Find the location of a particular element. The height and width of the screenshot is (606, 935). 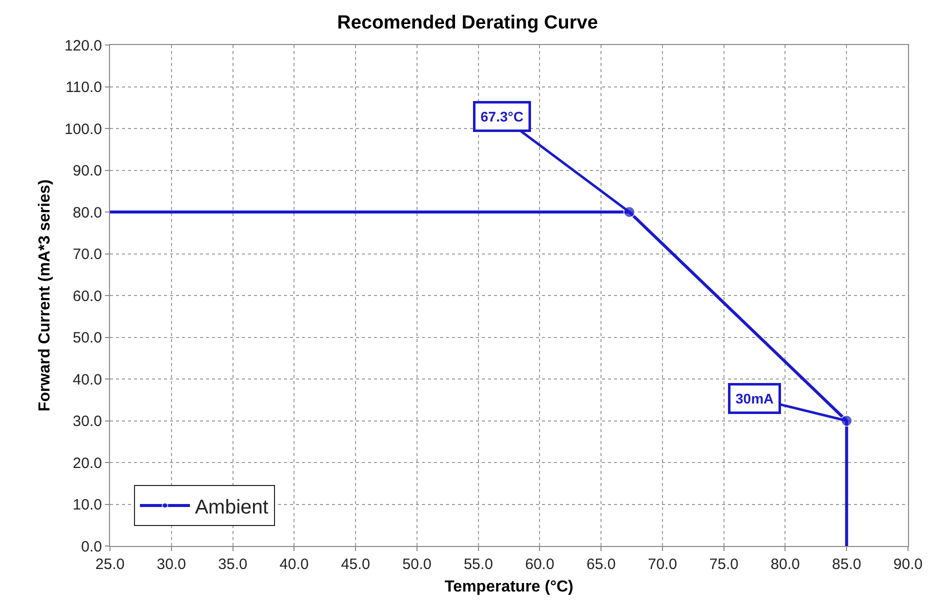

y-axis-title: Forward Current (mA*3 series) is located at coordinates (45, 295).